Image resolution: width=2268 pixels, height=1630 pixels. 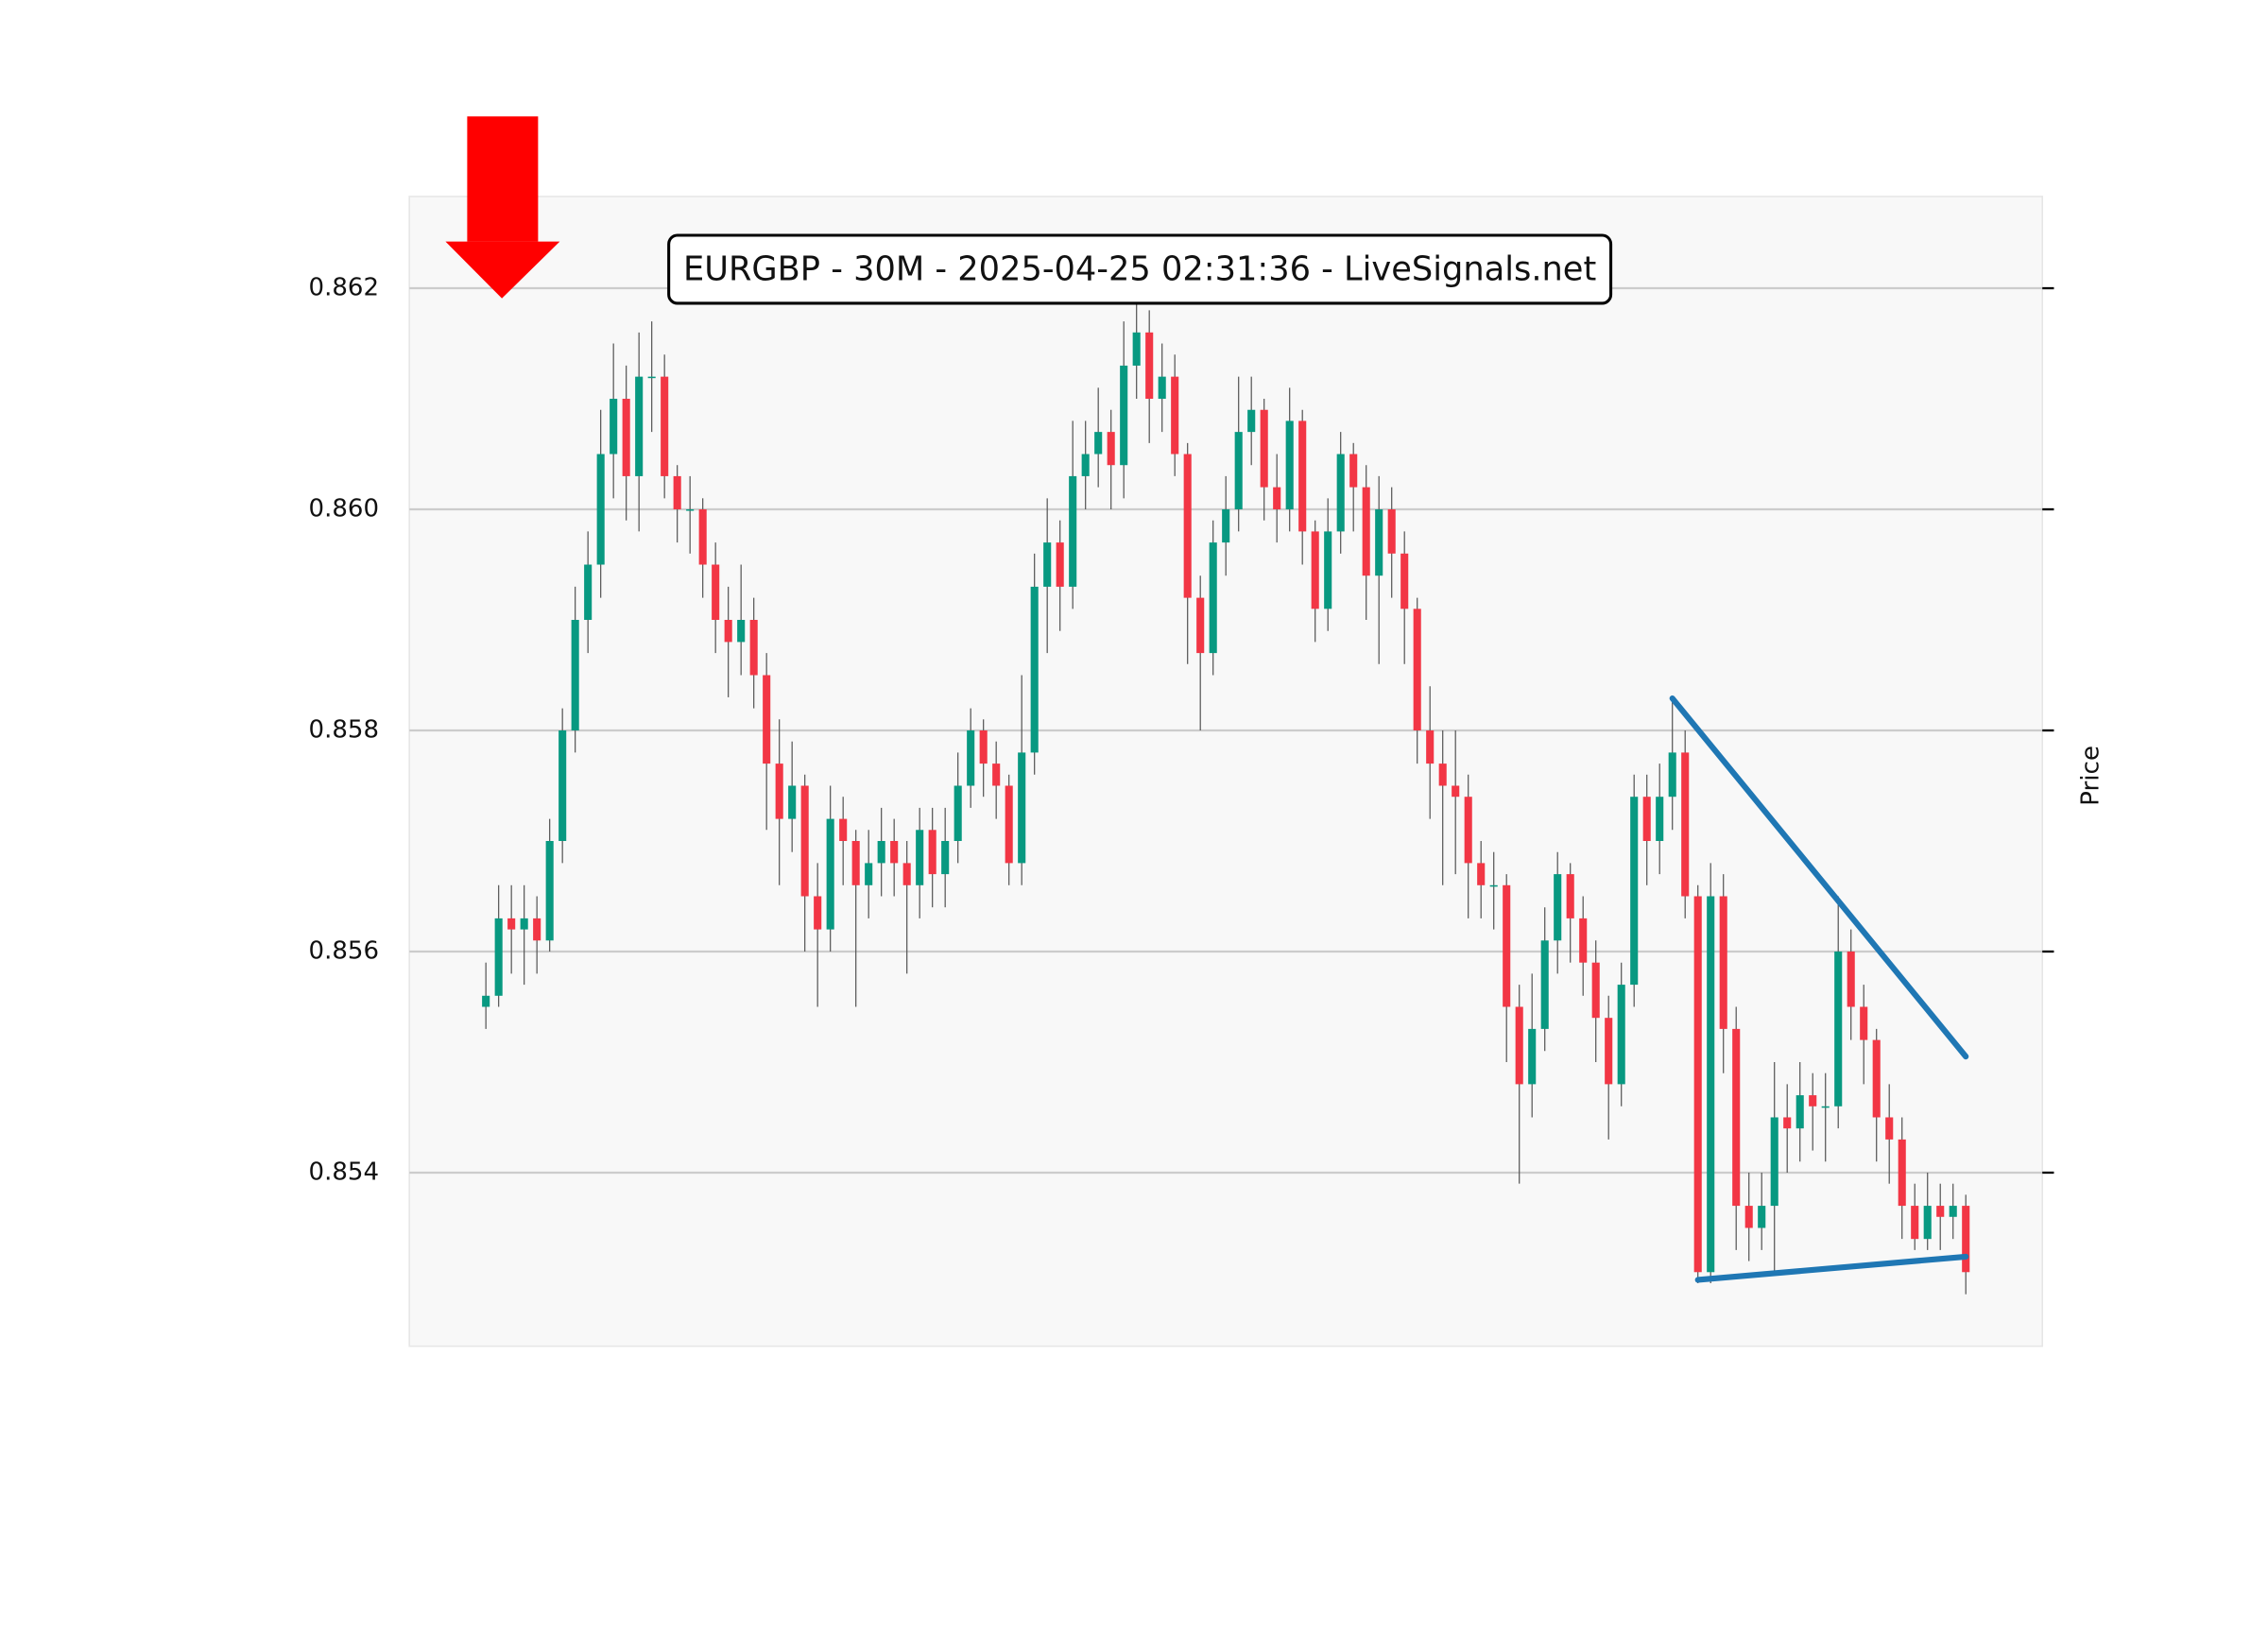 I want to click on trendline, so click(x=1831, y=1268).